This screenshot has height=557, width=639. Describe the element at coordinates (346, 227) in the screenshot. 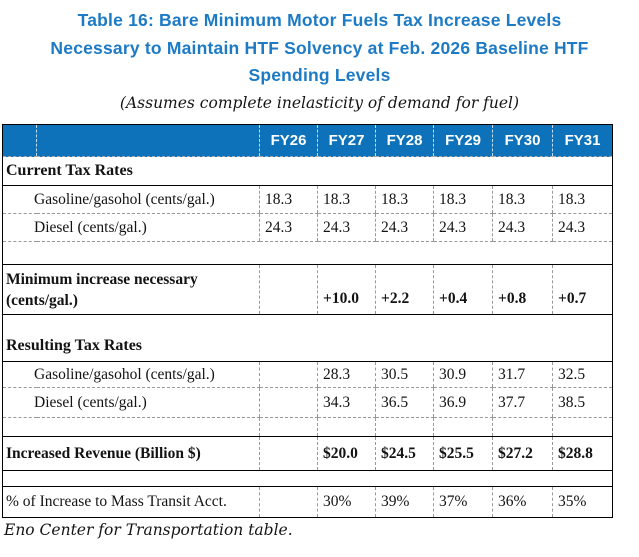

I see `cell-fy27: 24.3` at that location.